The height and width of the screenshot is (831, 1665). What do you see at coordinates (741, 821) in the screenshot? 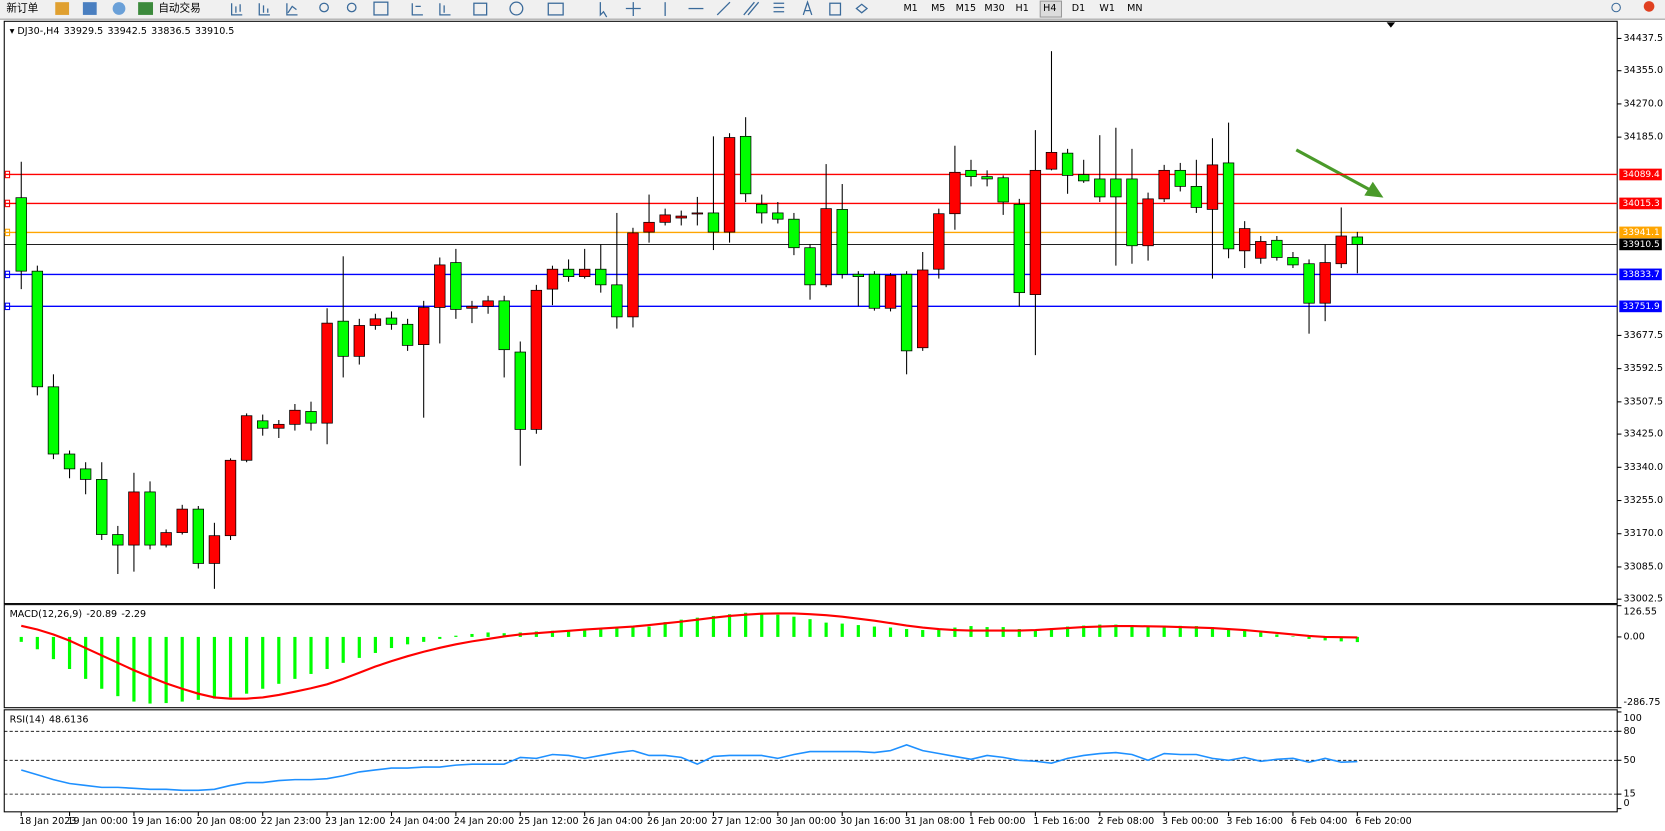
I see `x-tick-label: 27 Jan 12:00` at bounding box center [741, 821].